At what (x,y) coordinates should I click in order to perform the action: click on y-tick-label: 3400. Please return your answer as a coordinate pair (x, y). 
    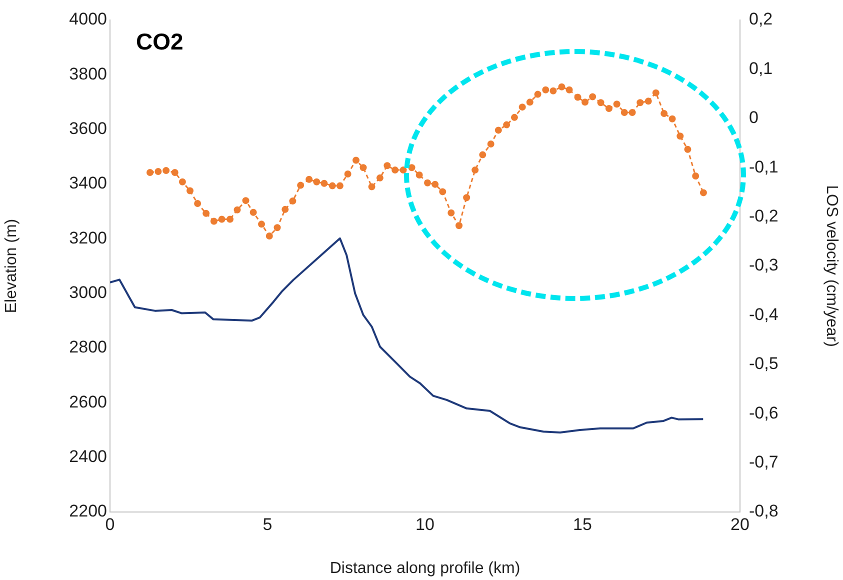
    Looking at the image, I should click on (88, 183).